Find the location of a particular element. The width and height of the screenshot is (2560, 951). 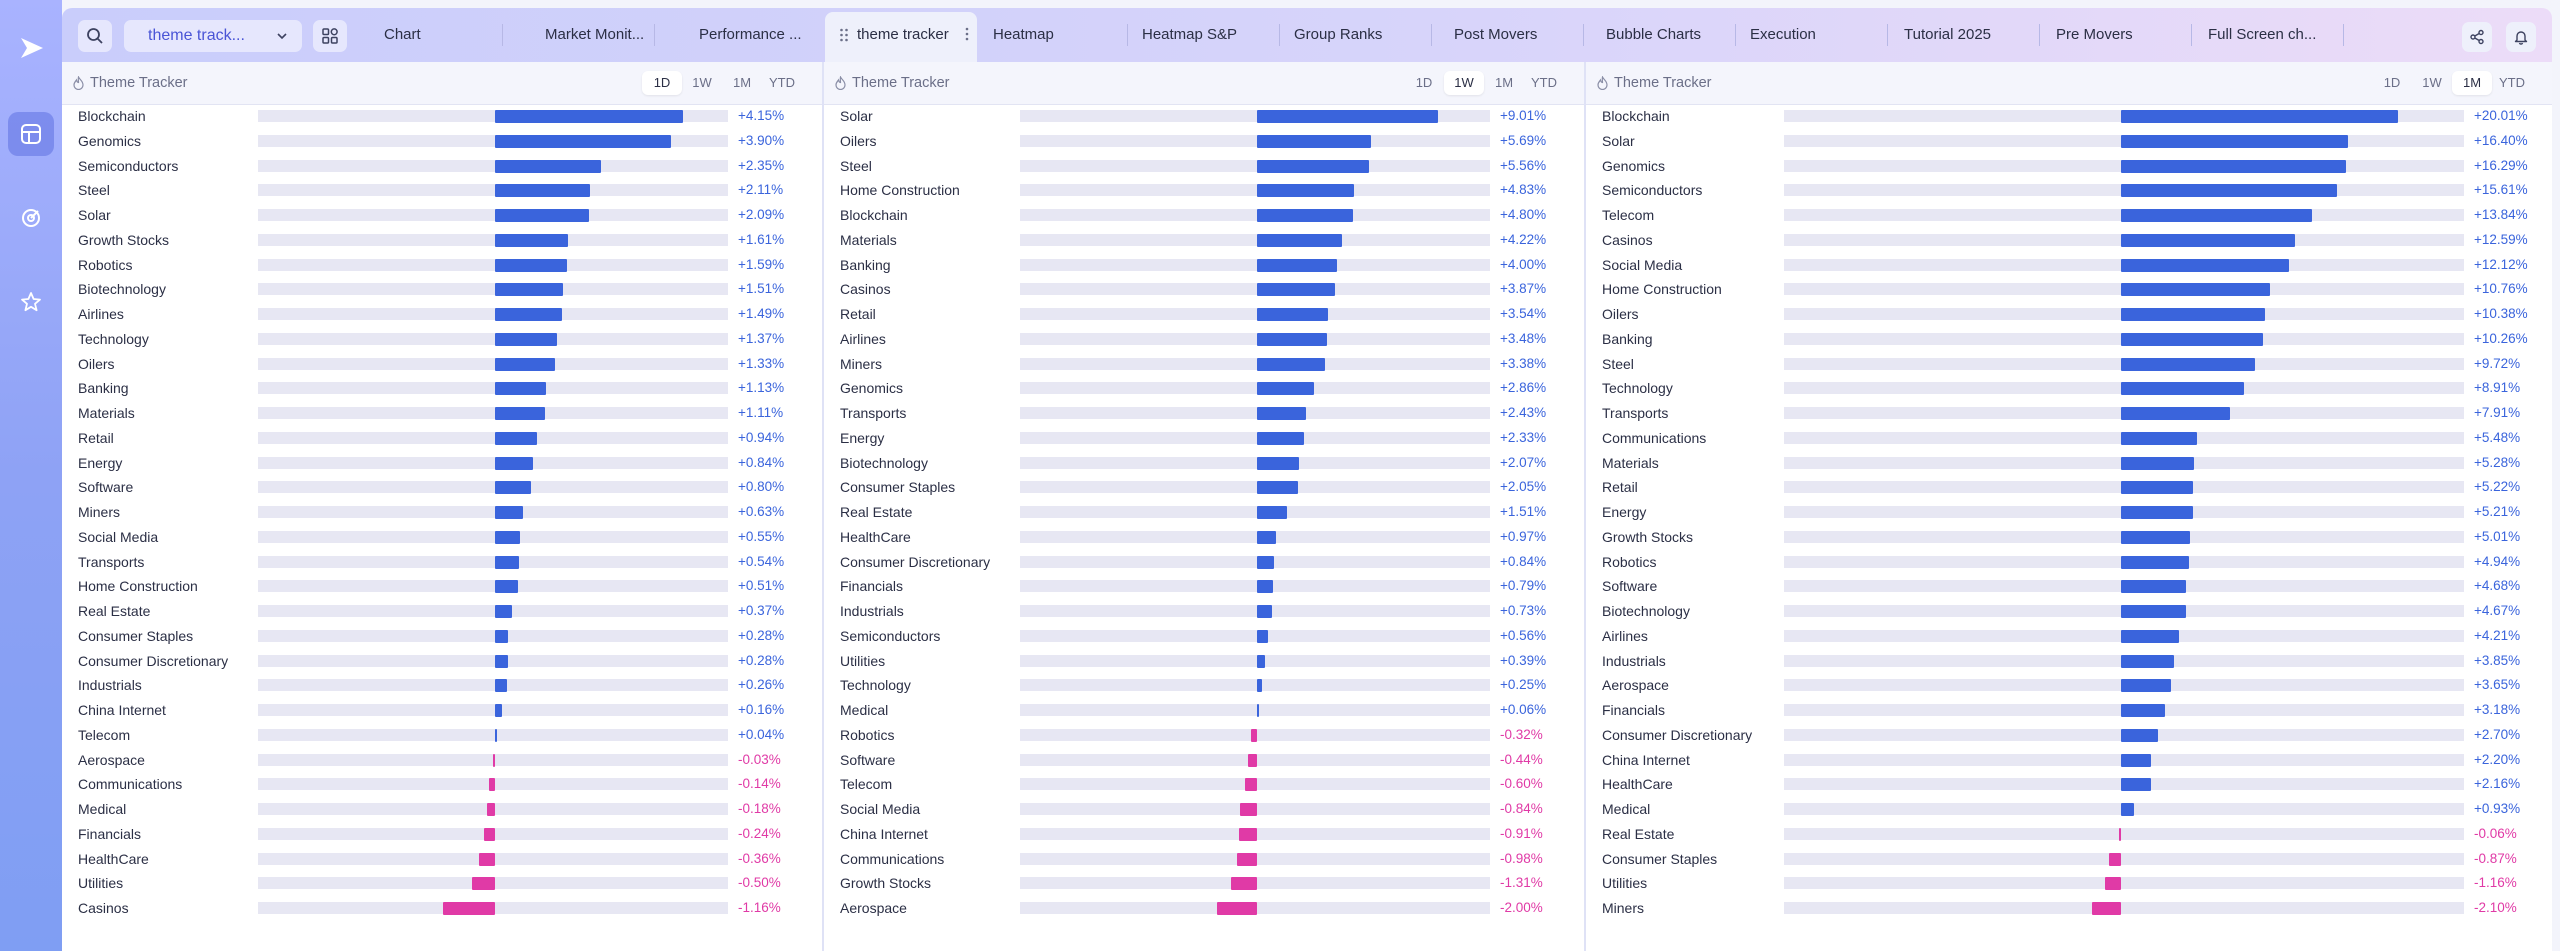

theme-row: Blockchain +20.01% is located at coordinates (2069, 116).